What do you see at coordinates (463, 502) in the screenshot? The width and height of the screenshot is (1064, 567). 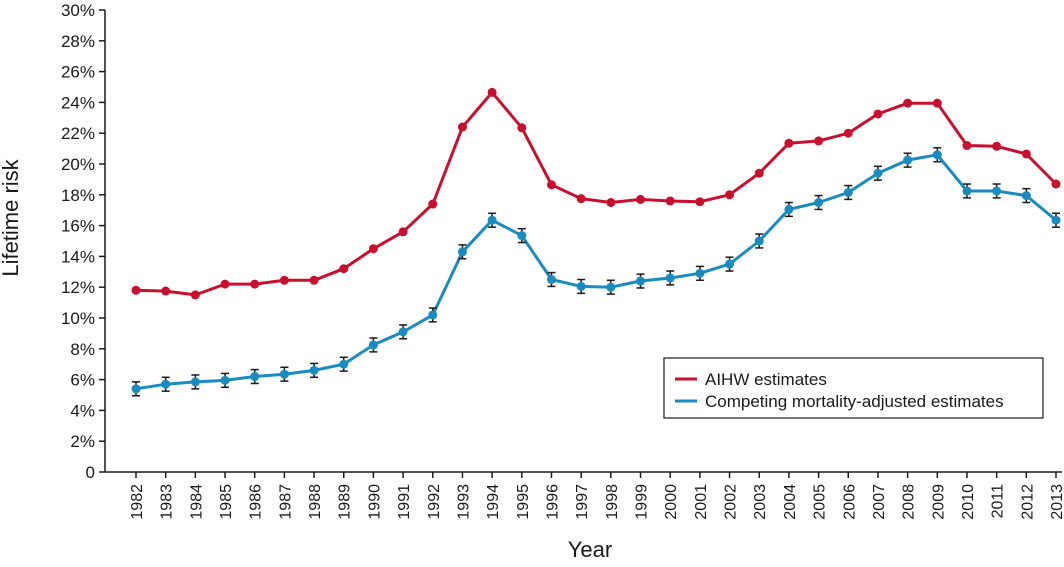 I see `x-tick-label: 1993` at bounding box center [463, 502].